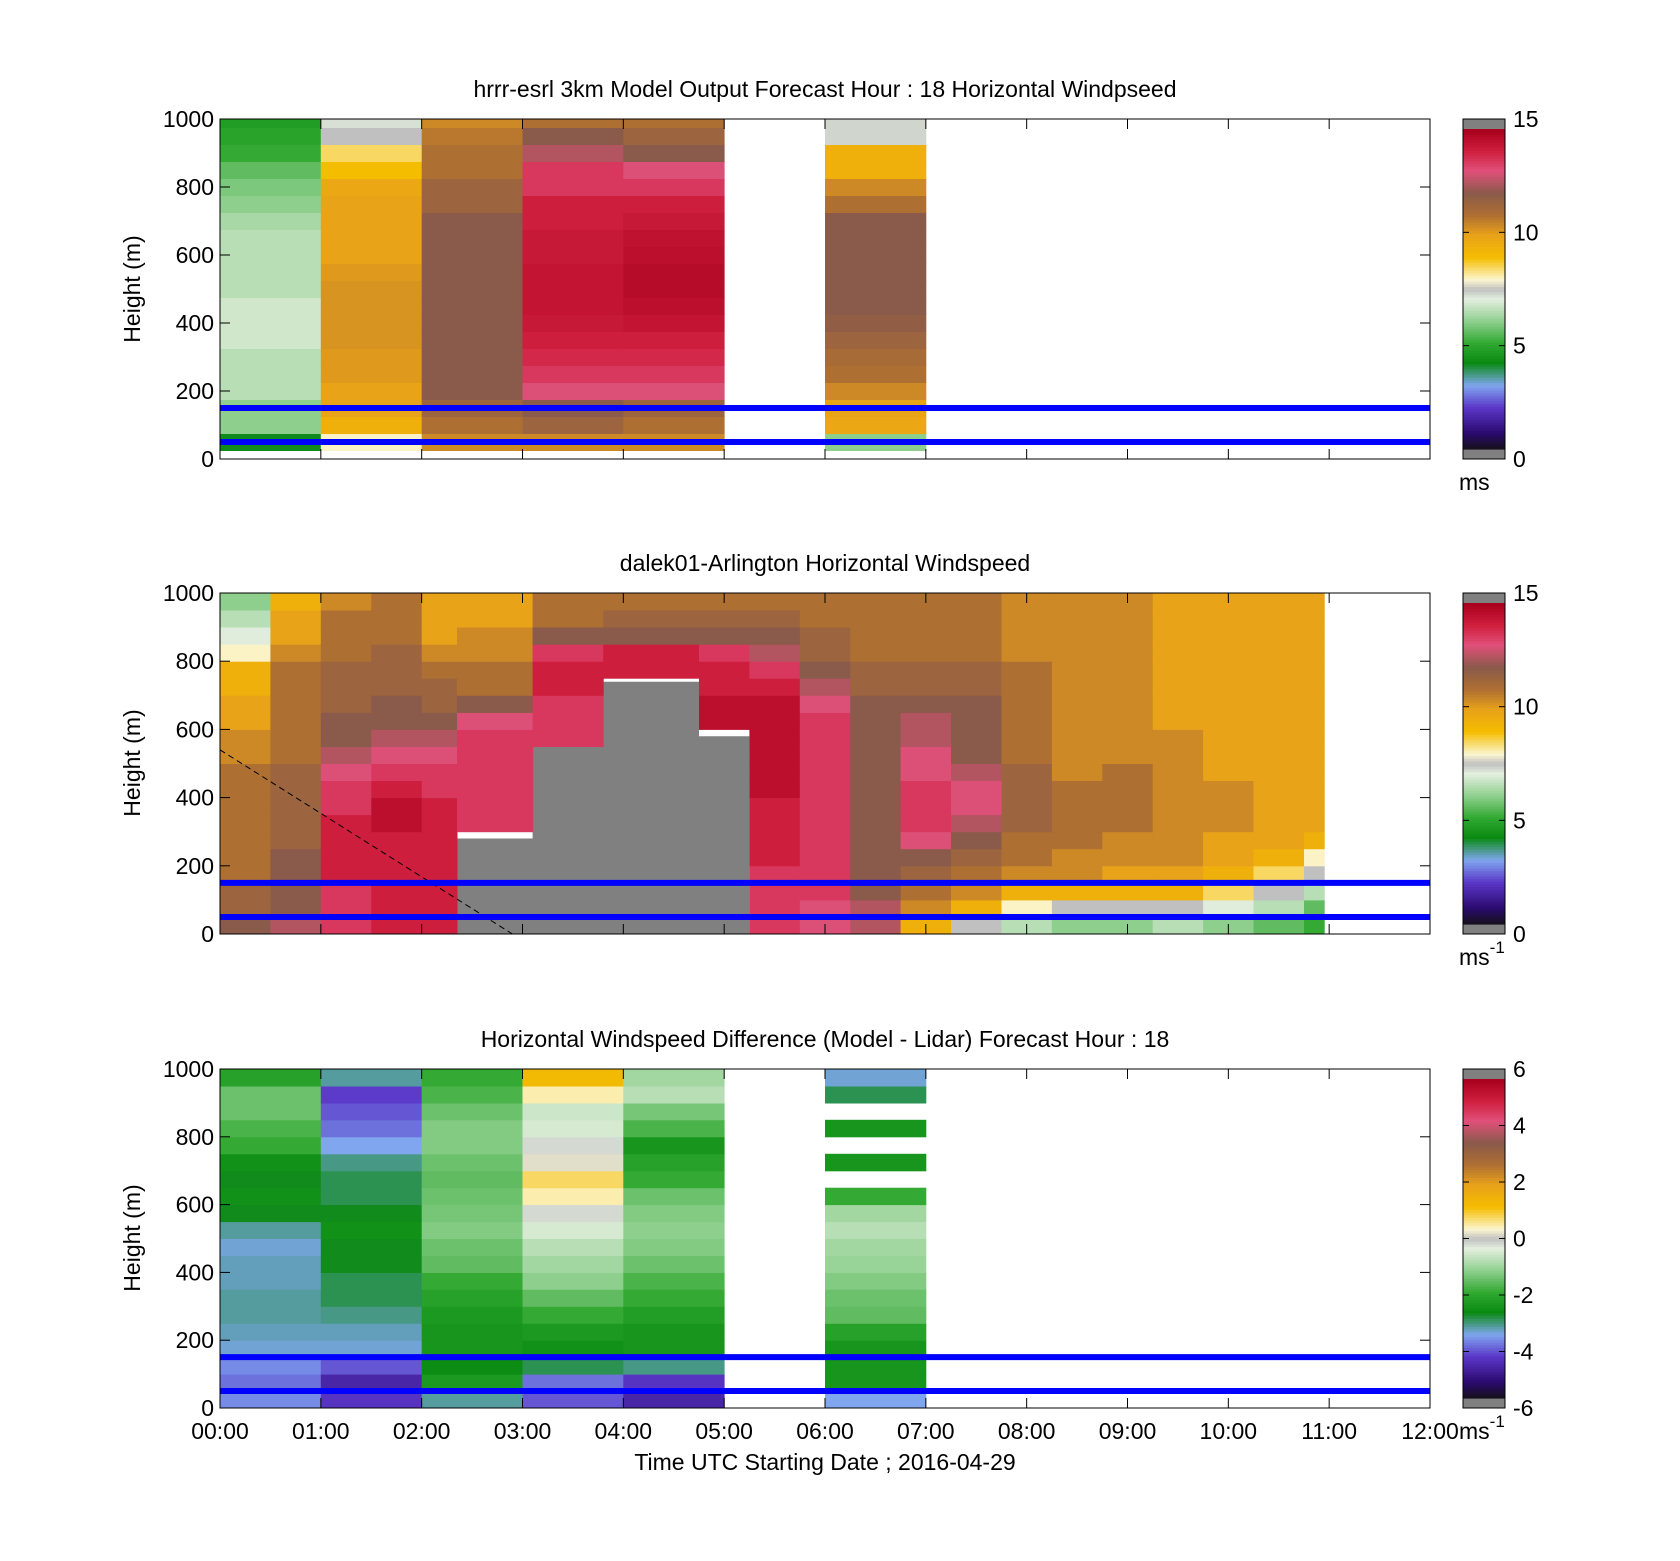  I want to click on heatmap-cell-c3-r0, so click(397, 925).